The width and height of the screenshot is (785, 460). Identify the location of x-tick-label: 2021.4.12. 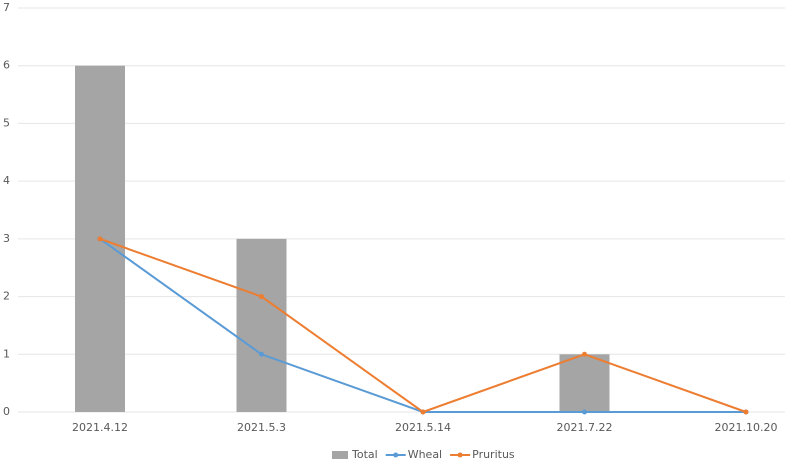
(100, 427).